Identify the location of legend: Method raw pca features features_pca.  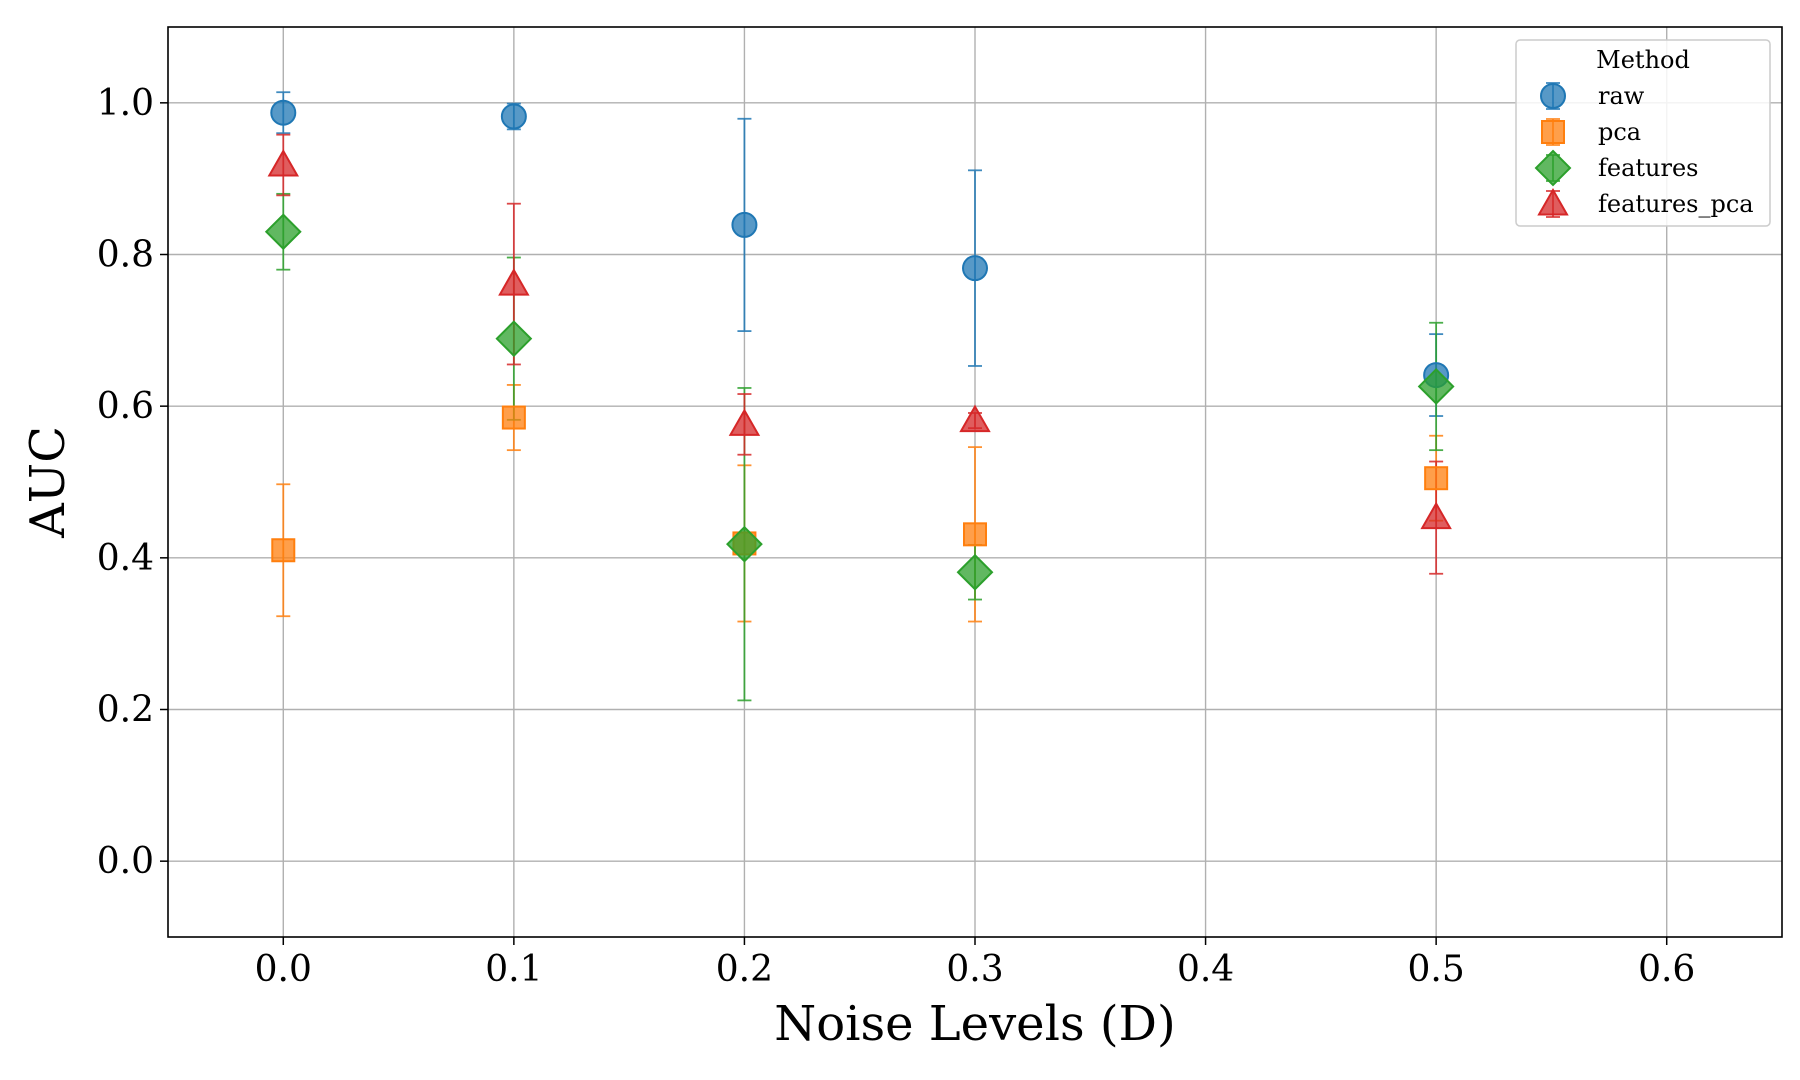
(1643, 133).